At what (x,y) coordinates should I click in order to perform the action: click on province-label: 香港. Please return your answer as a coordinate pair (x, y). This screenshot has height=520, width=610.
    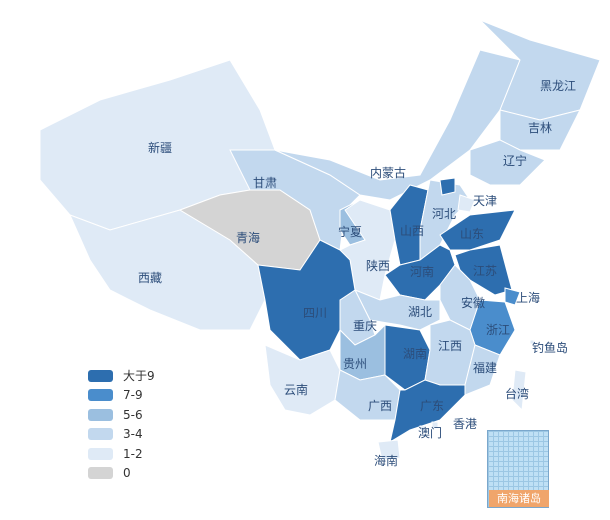
    Looking at the image, I should click on (465, 424).